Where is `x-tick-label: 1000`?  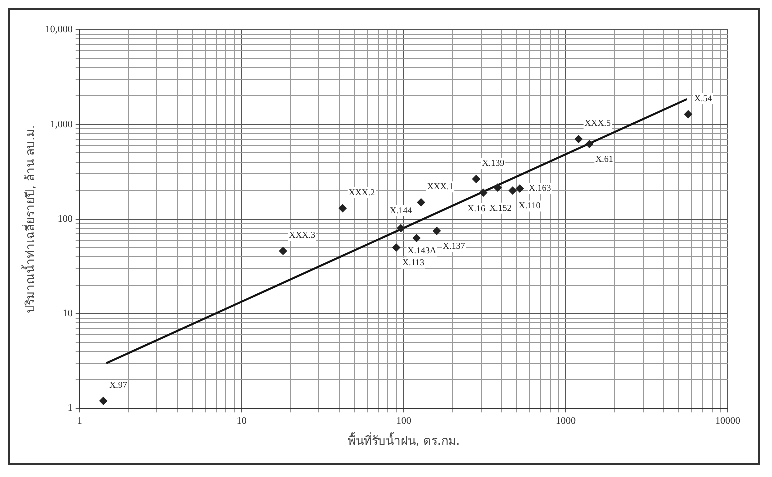
x-tick-label: 1000 is located at coordinates (566, 422).